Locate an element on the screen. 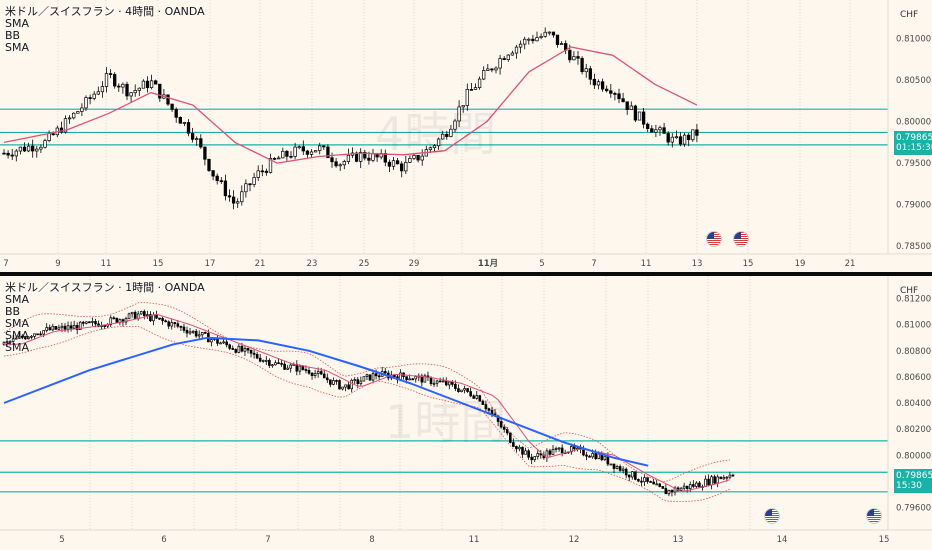  x-tick-label: 13 is located at coordinates (697, 264).